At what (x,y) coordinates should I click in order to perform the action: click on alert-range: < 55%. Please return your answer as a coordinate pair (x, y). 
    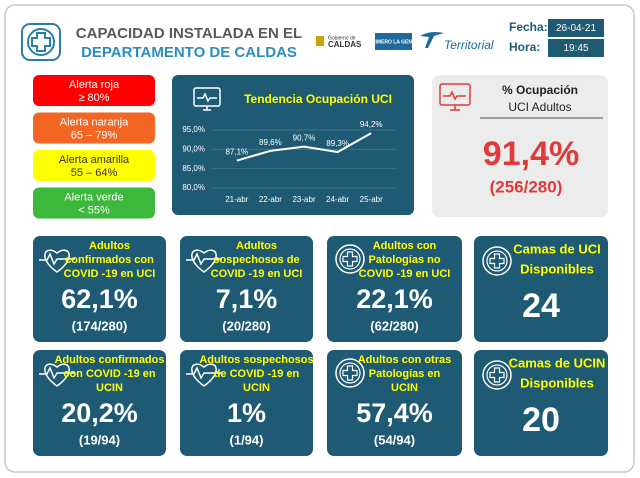
    Looking at the image, I should click on (94, 210).